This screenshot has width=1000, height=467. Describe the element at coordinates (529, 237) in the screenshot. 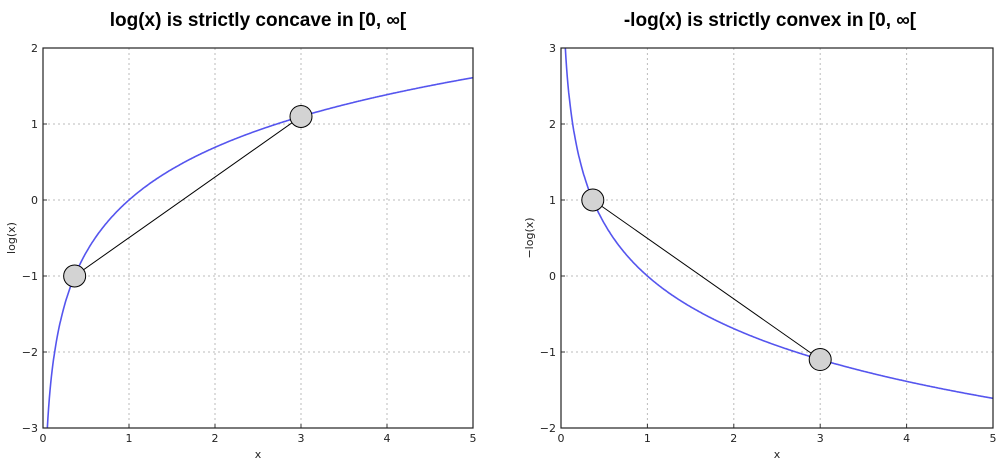

I see `y-axis-label: −log(x)` at that location.